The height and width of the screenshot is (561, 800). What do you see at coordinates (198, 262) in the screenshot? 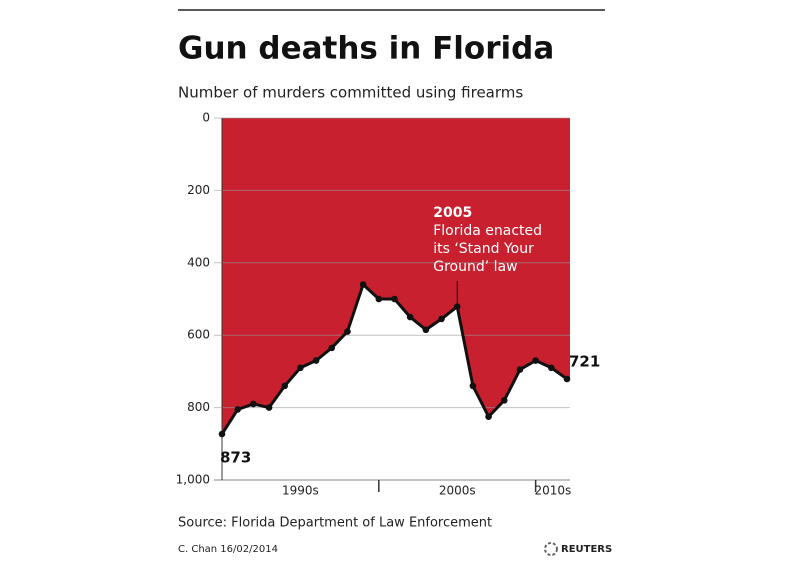
I see `y-tick-label: 400` at bounding box center [198, 262].